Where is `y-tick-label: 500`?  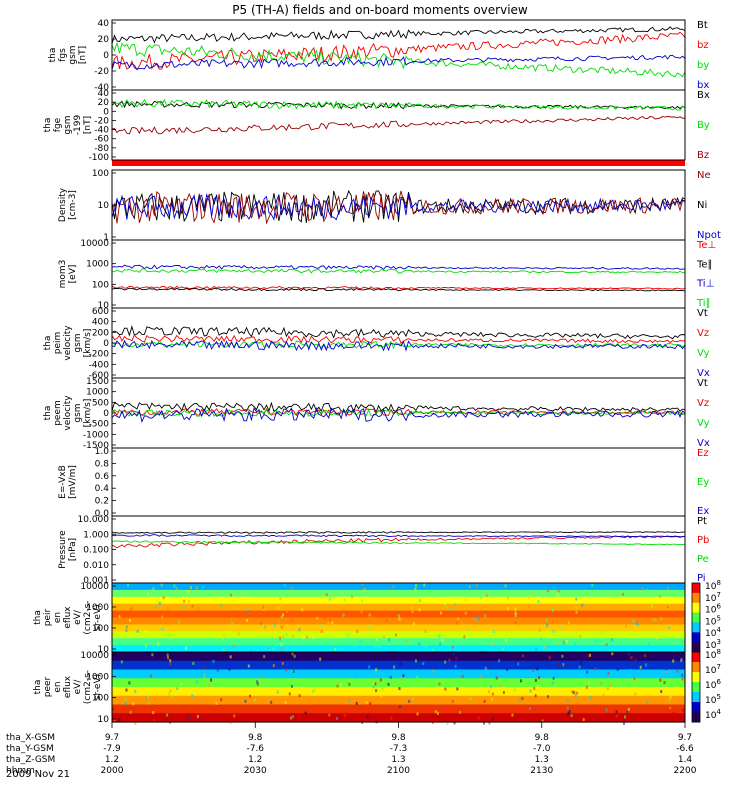 y-tick-label: 500 is located at coordinates (100, 403).